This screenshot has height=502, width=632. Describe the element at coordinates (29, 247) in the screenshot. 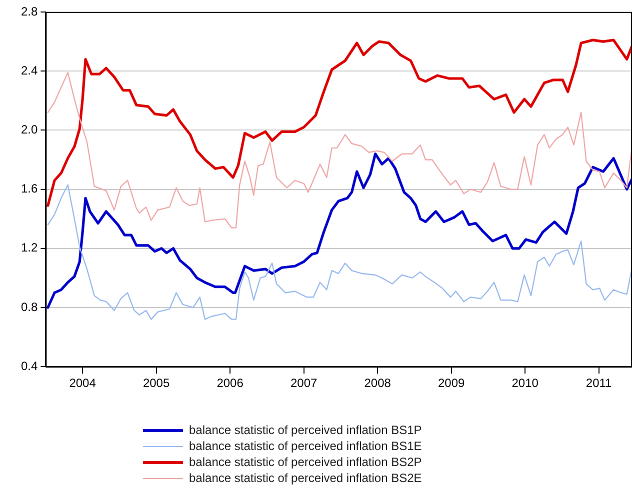

I see `y-tick-label: 1.2` at that location.